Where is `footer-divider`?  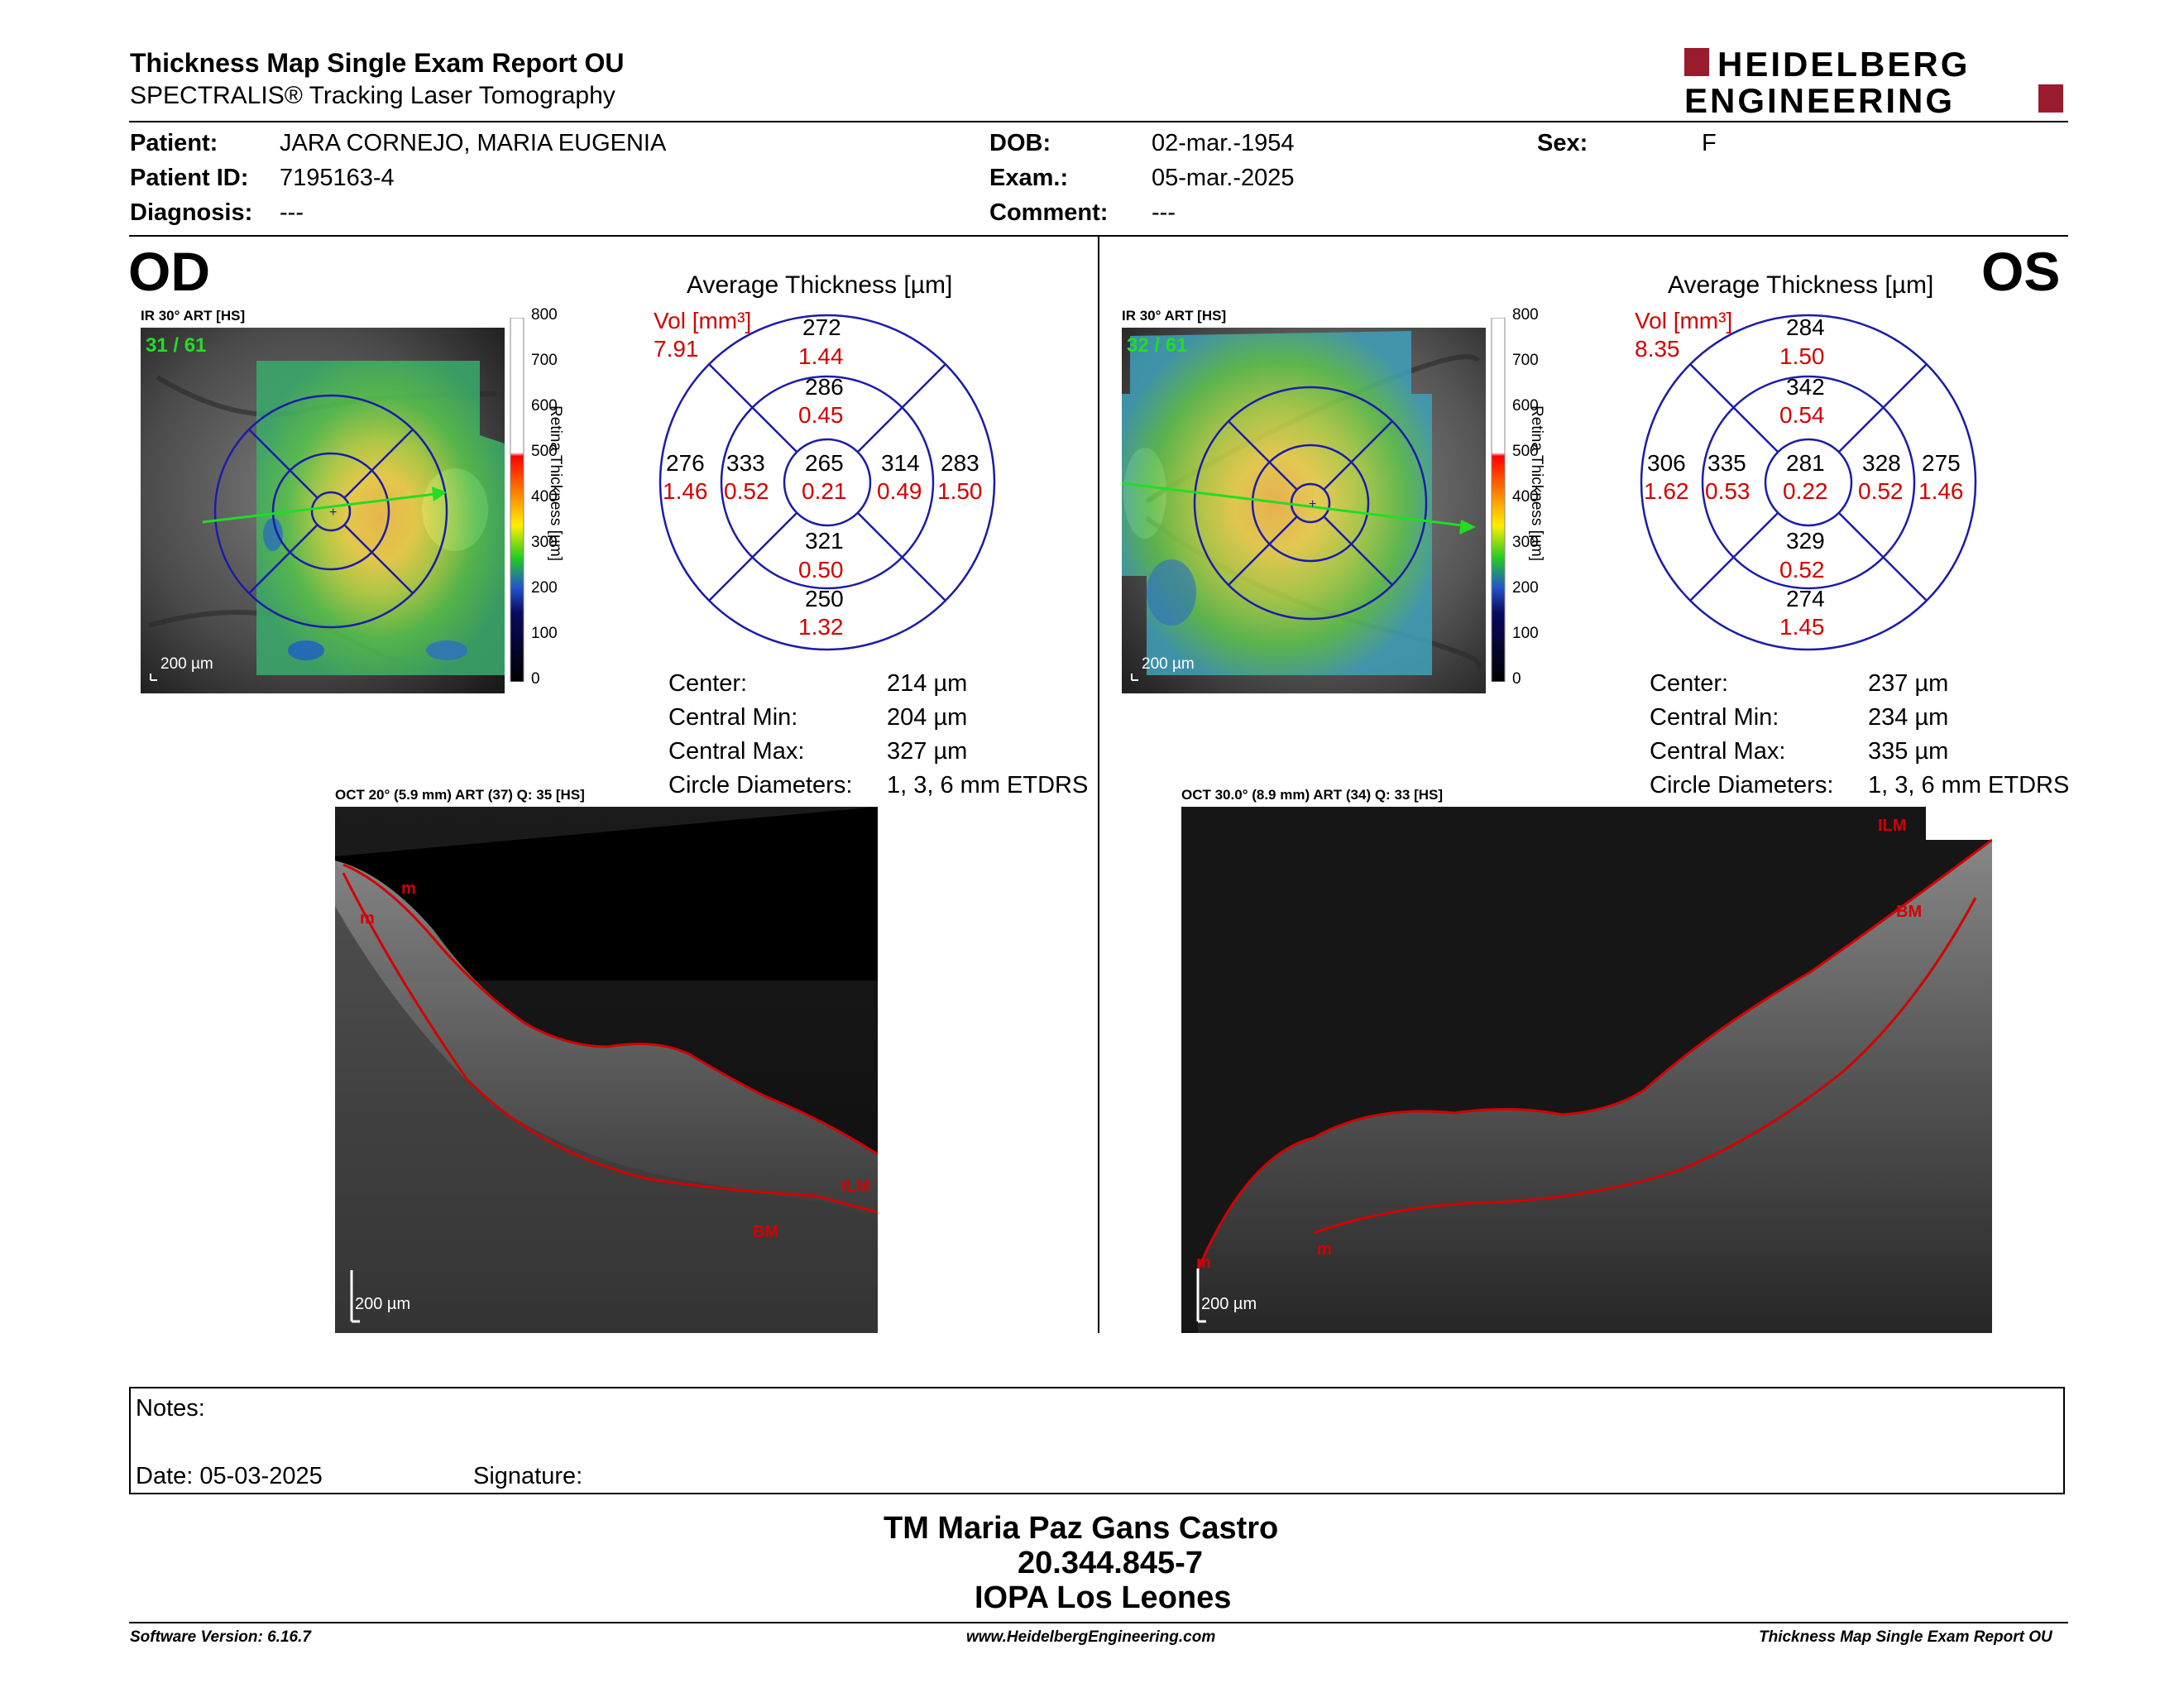 footer-divider is located at coordinates (1098, 1622).